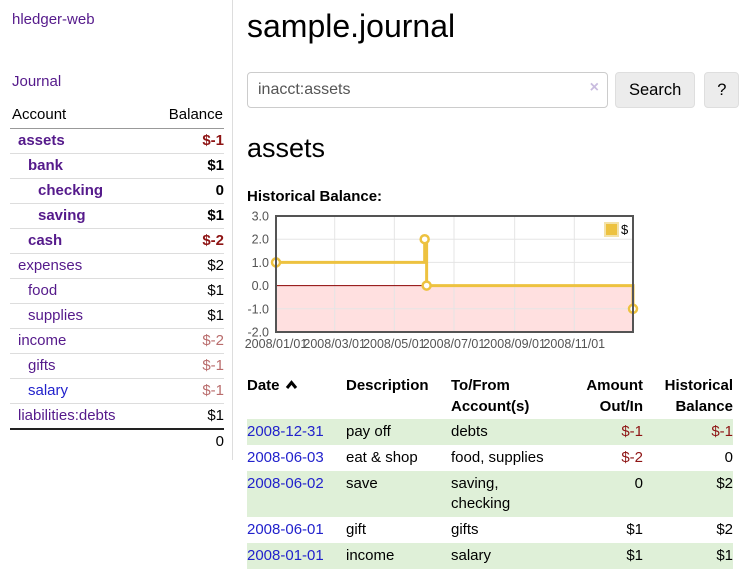 The height and width of the screenshot is (582, 742). What do you see at coordinates (387, 386) in the screenshot?
I see `register-header-description: Description` at bounding box center [387, 386].